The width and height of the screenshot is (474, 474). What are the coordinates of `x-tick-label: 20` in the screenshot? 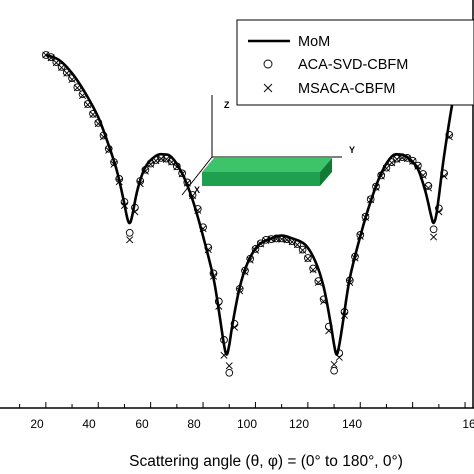 It's located at (37, 424).